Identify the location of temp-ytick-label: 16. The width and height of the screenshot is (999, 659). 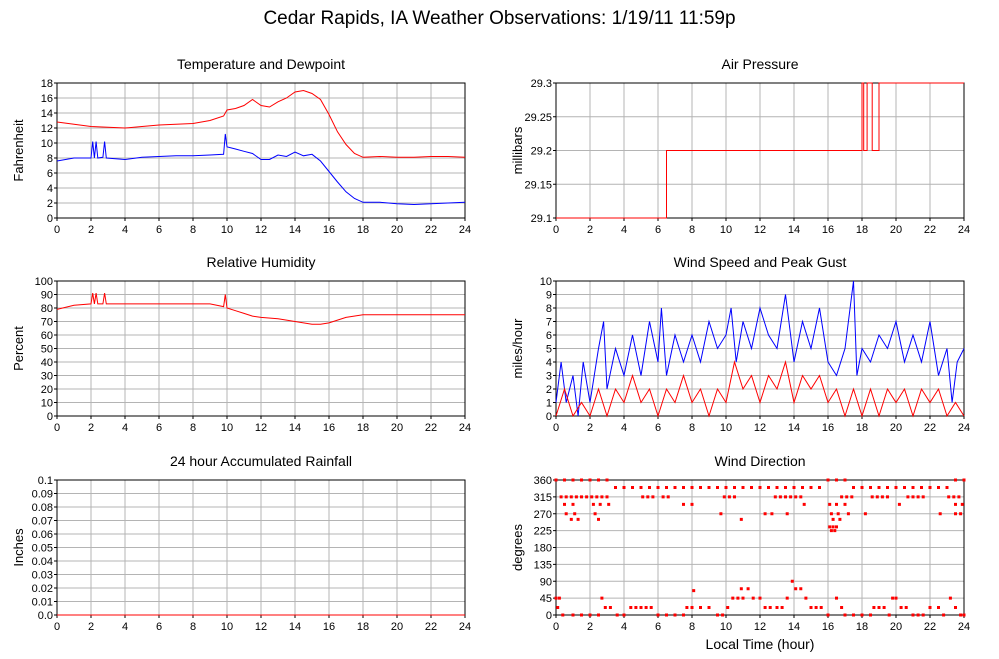
(47, 99).